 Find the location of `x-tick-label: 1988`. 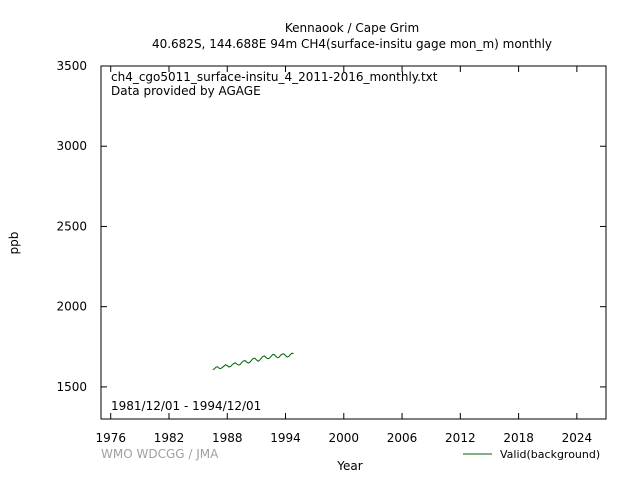

x-tick-label: 1988 is located at coordinates (227, 438).